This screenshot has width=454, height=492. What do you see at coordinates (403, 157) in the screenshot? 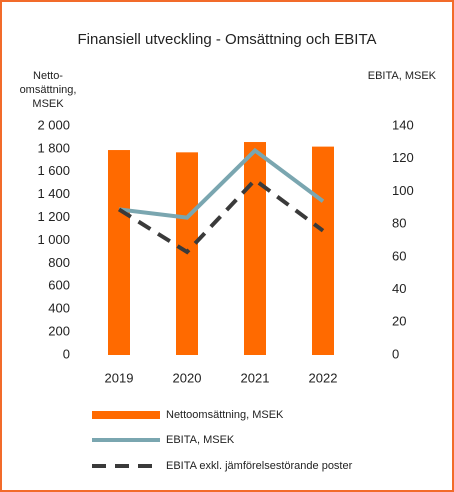
I see `y2-tick-label: 120` at bounding box center [403, 157].